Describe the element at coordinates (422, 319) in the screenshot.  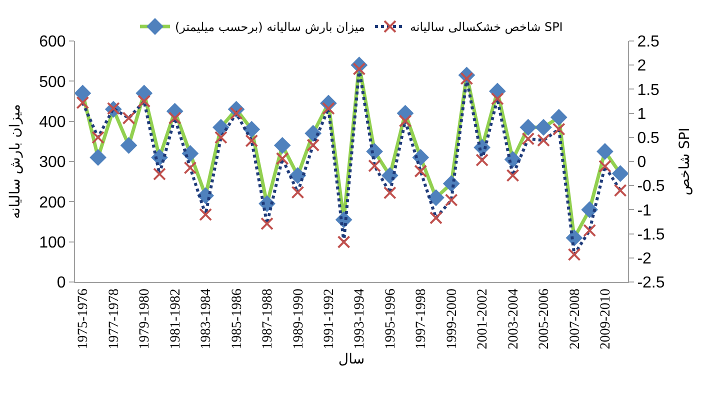
I see `x-tick-label: 1997-1998` at that location.